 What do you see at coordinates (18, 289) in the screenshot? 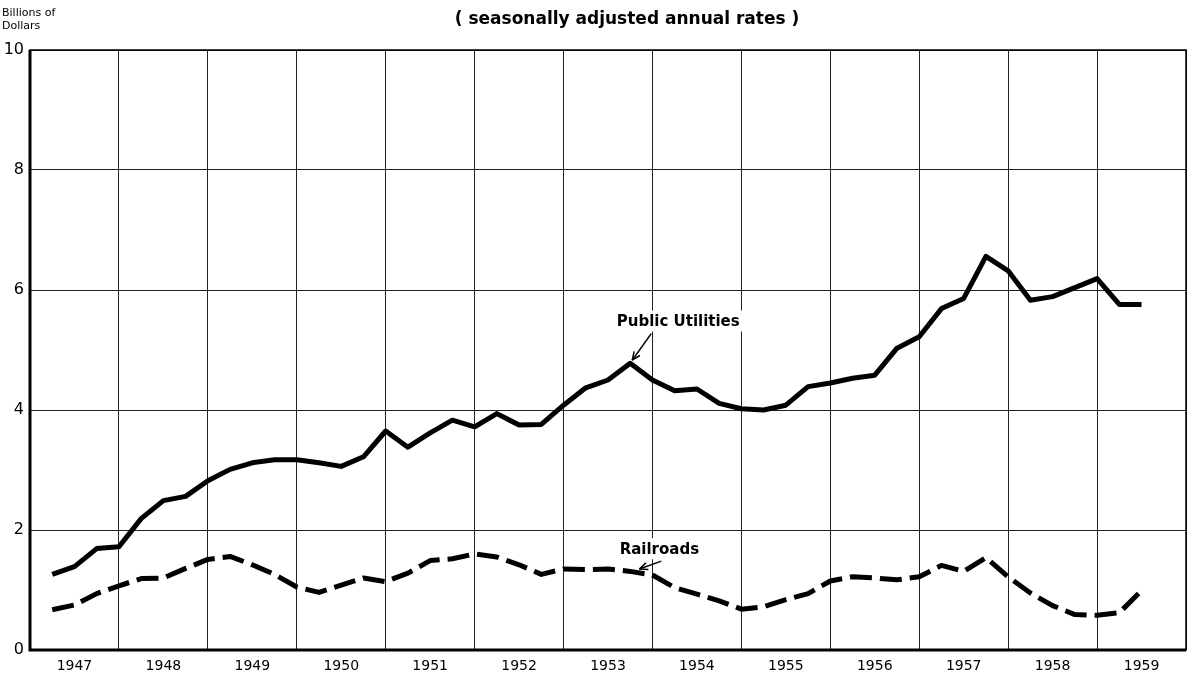
I see `y-tick-label: 6` at bounding box center [18, 289].